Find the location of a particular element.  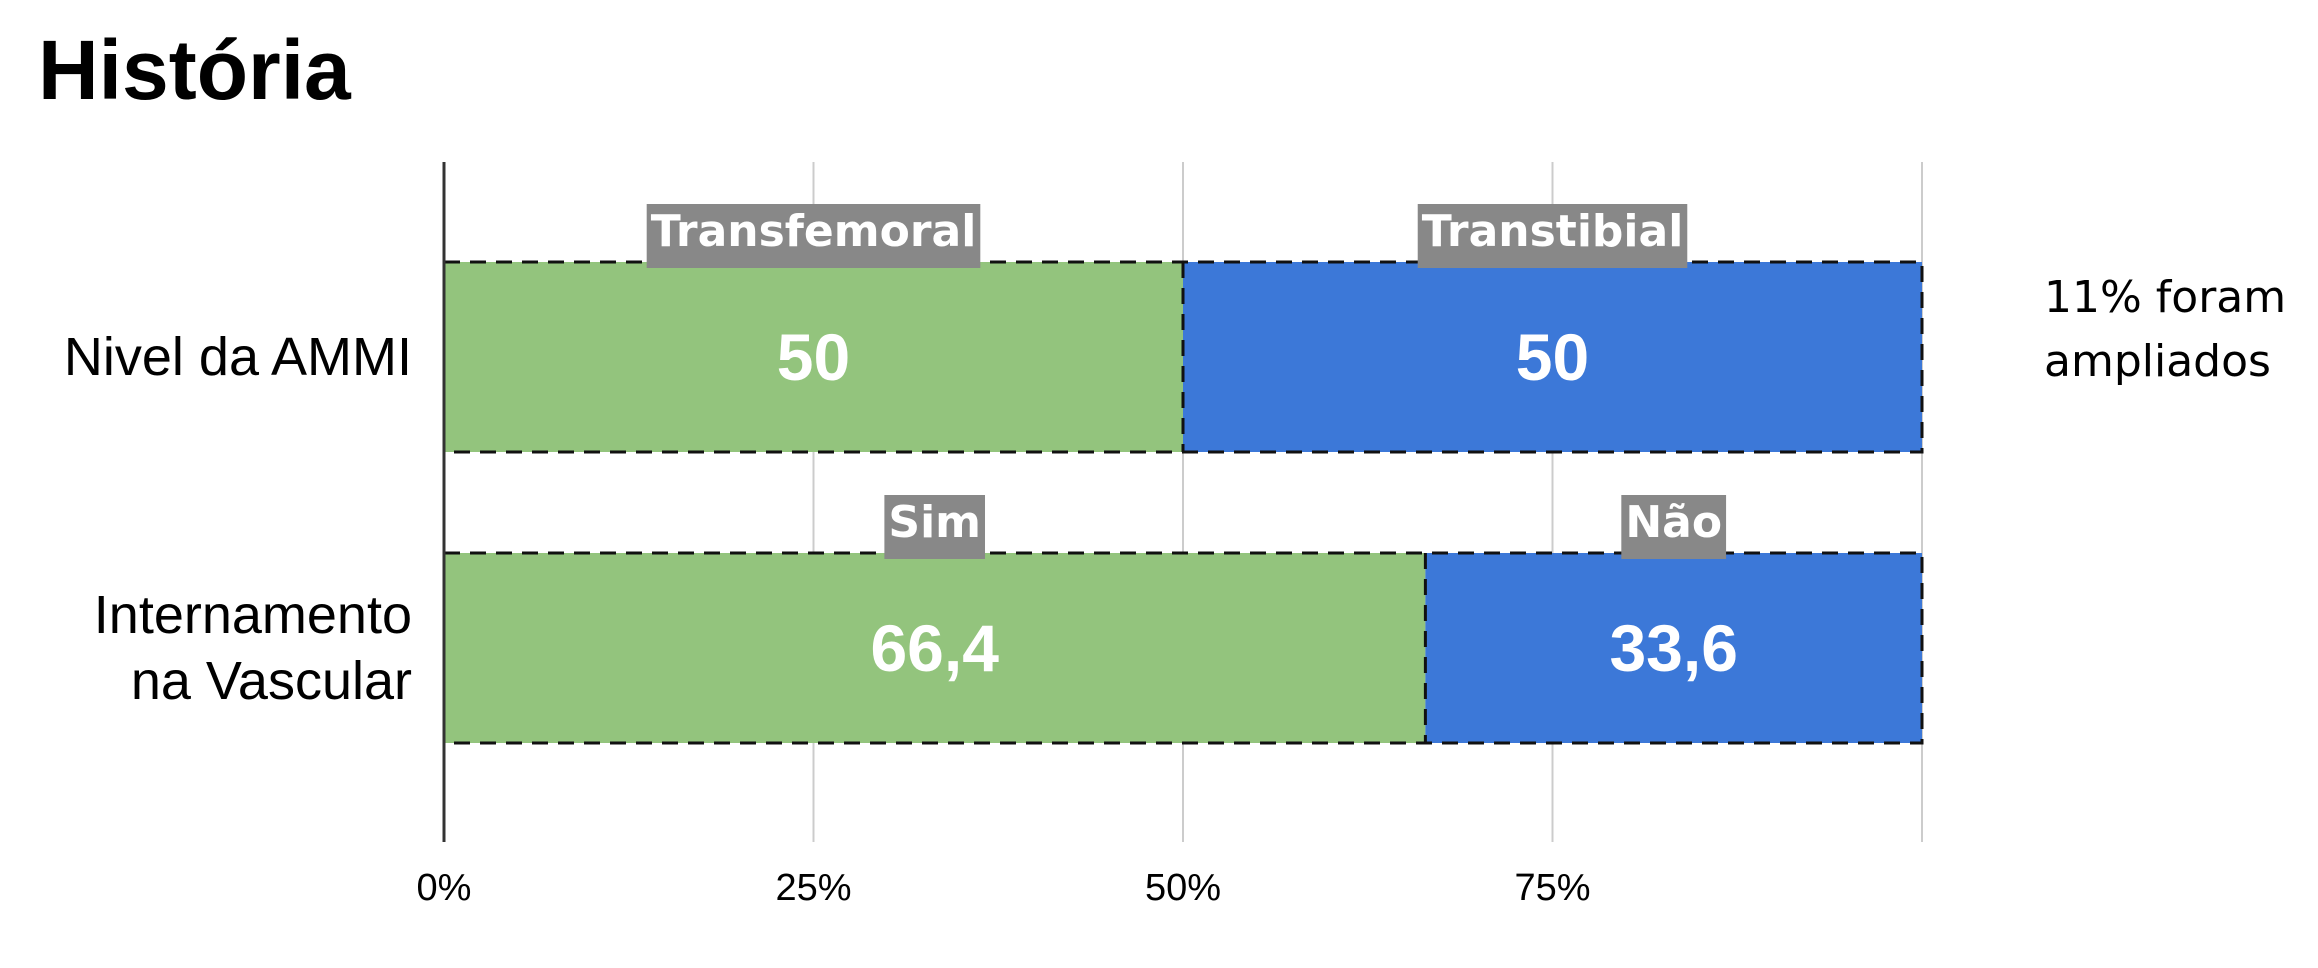

segment-tag-text: Não is located at coordinates (1673, 522).